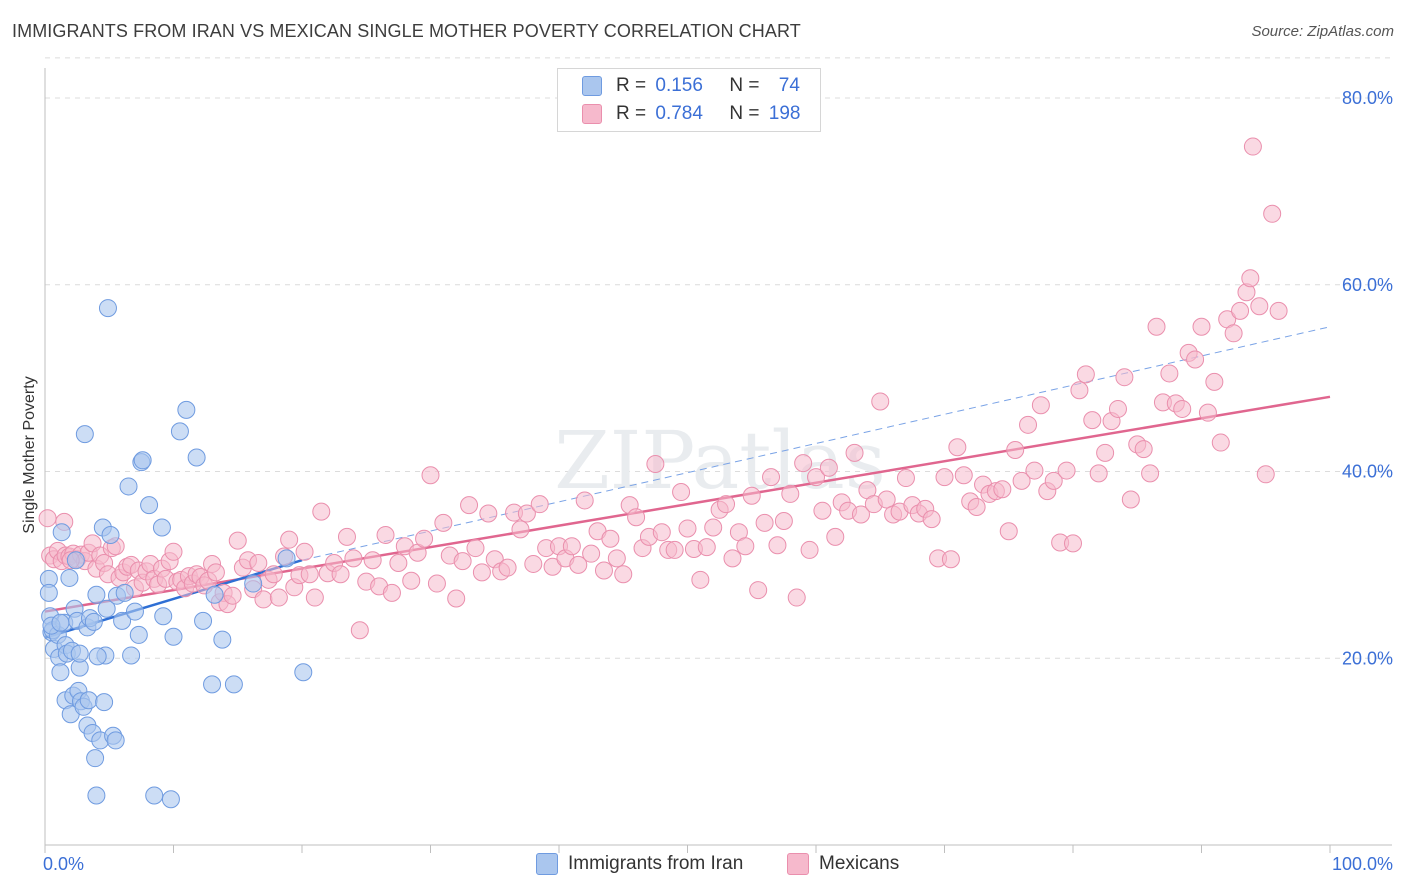 This screenshot has height=892, width=1406. Describe the element at coordinates (679, 113) in the screenshot. I see `legend-r-value: 0.784` at that location.